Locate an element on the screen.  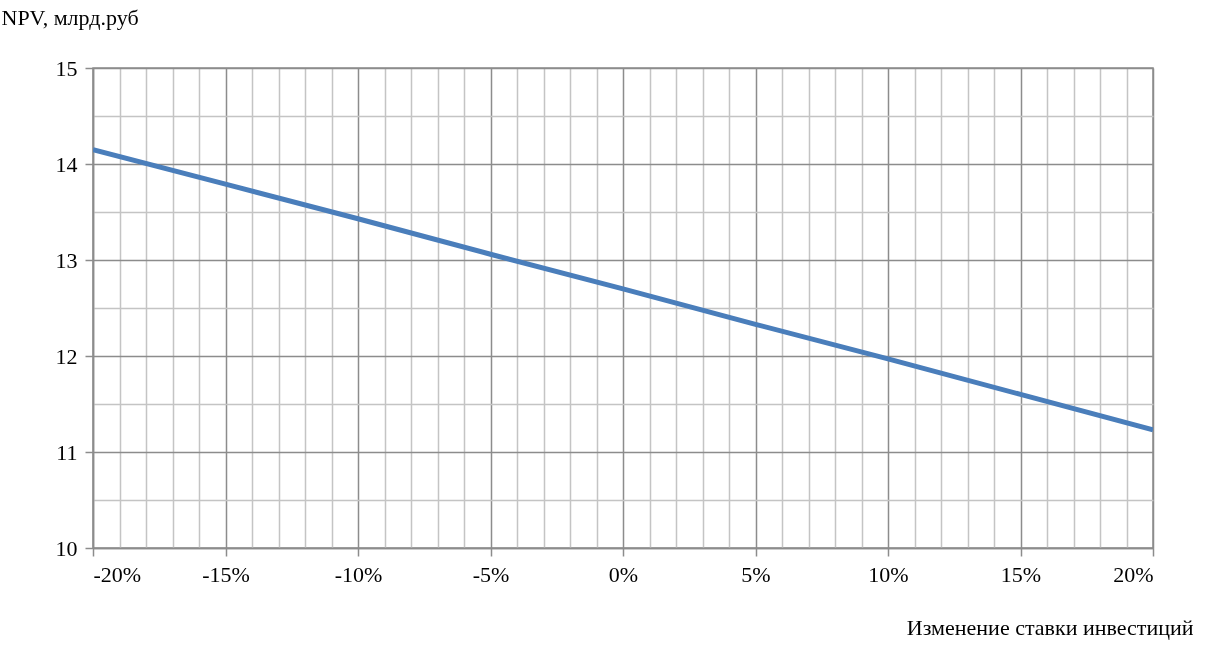
x-tick-label: -15% is located at coordinates (226, 574).